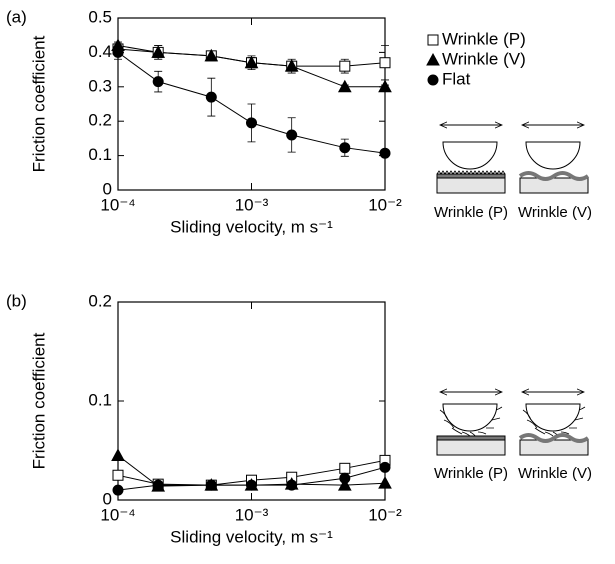 The width and height of the screenshot is (615, 564). Describe the element at coordinates (513, 159) in the screenshot. I see `diagram-a` at that location.